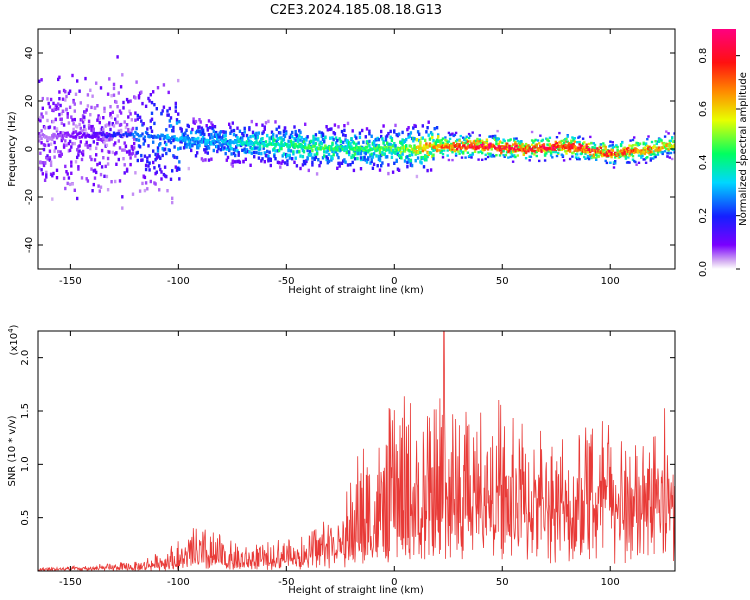 This screenshot has height=600, width=750. Describe the element at coordinates (743, 149) in the screenshot. I see `colorbar-label: Normalized spectral amplitude` at that location.